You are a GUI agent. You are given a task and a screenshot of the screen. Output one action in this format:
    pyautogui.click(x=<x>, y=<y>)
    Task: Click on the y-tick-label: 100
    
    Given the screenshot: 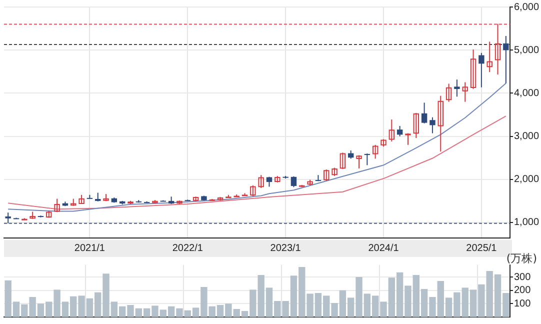 What is the action you would take?
    pyautogui.click(x=523, y=304)
    